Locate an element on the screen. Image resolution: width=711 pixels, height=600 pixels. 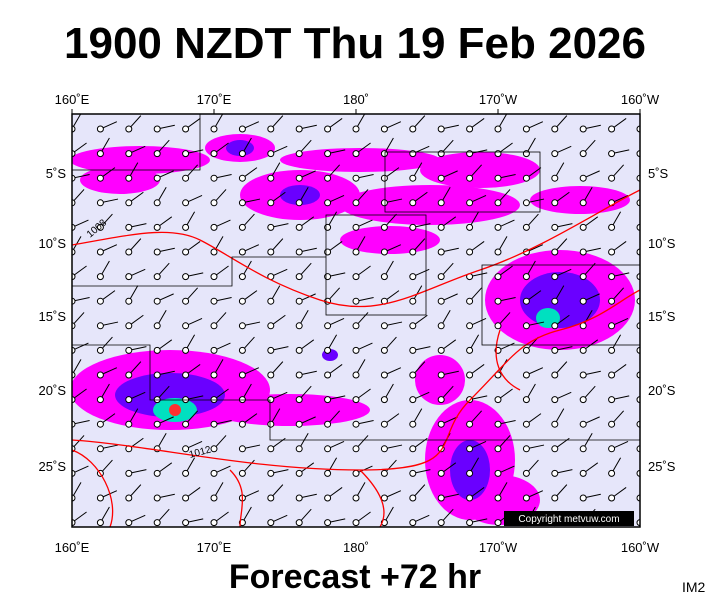
lat-label: 10˚S is located at coordinates (53, 243).